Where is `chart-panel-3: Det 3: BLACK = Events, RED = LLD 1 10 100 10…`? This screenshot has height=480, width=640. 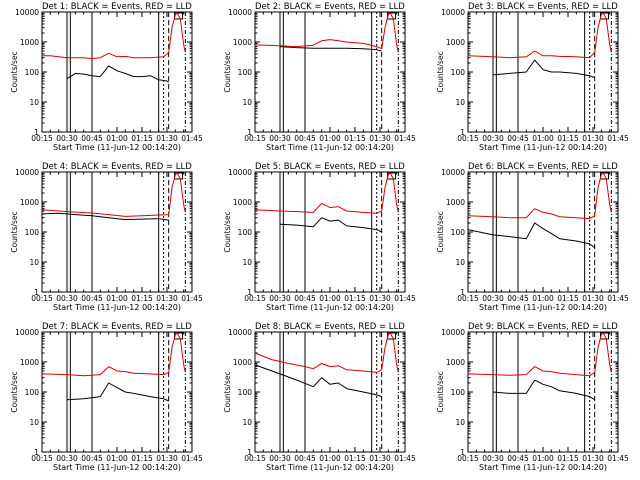 chart-panel-3: Det 3: BLACK = Events, RED = LLD 1 10 100 10… is located at coordinates (532, 77).